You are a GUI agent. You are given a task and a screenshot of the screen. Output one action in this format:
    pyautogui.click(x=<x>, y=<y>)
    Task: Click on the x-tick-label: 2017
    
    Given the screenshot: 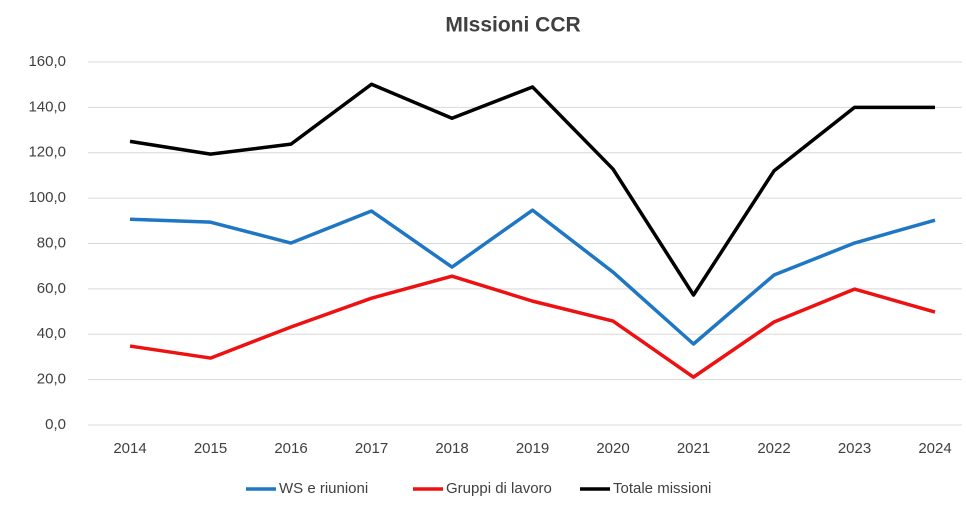 What is the action you would take?
    pyautogui.click(x=371, y=448)
    